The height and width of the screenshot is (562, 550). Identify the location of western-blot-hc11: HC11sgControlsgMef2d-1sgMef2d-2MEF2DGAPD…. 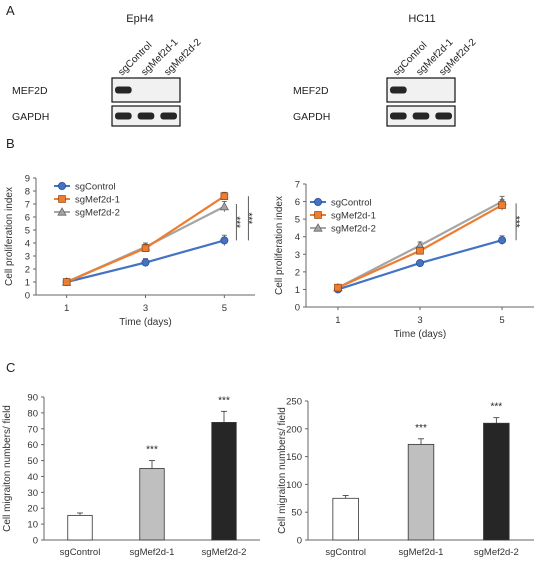
(386, 70).